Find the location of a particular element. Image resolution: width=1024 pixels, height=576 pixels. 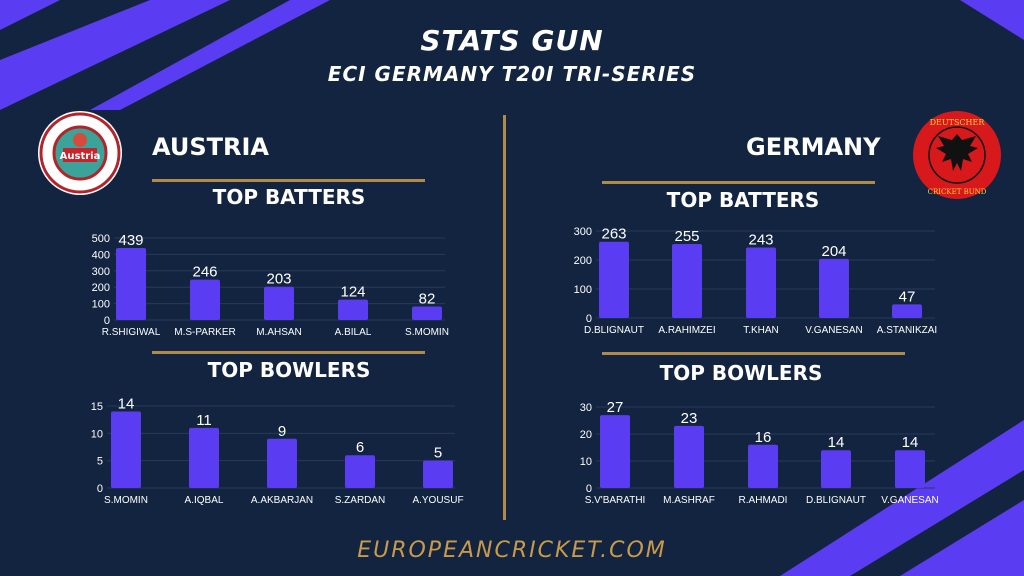

svg-text: Austria is located at coordinates (80, 156).